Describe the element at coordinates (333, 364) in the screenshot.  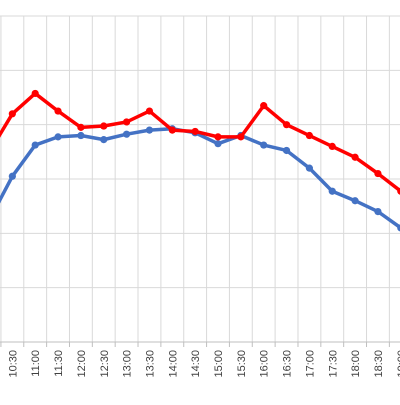
I see `x-tick-label: 17:30` at that location.